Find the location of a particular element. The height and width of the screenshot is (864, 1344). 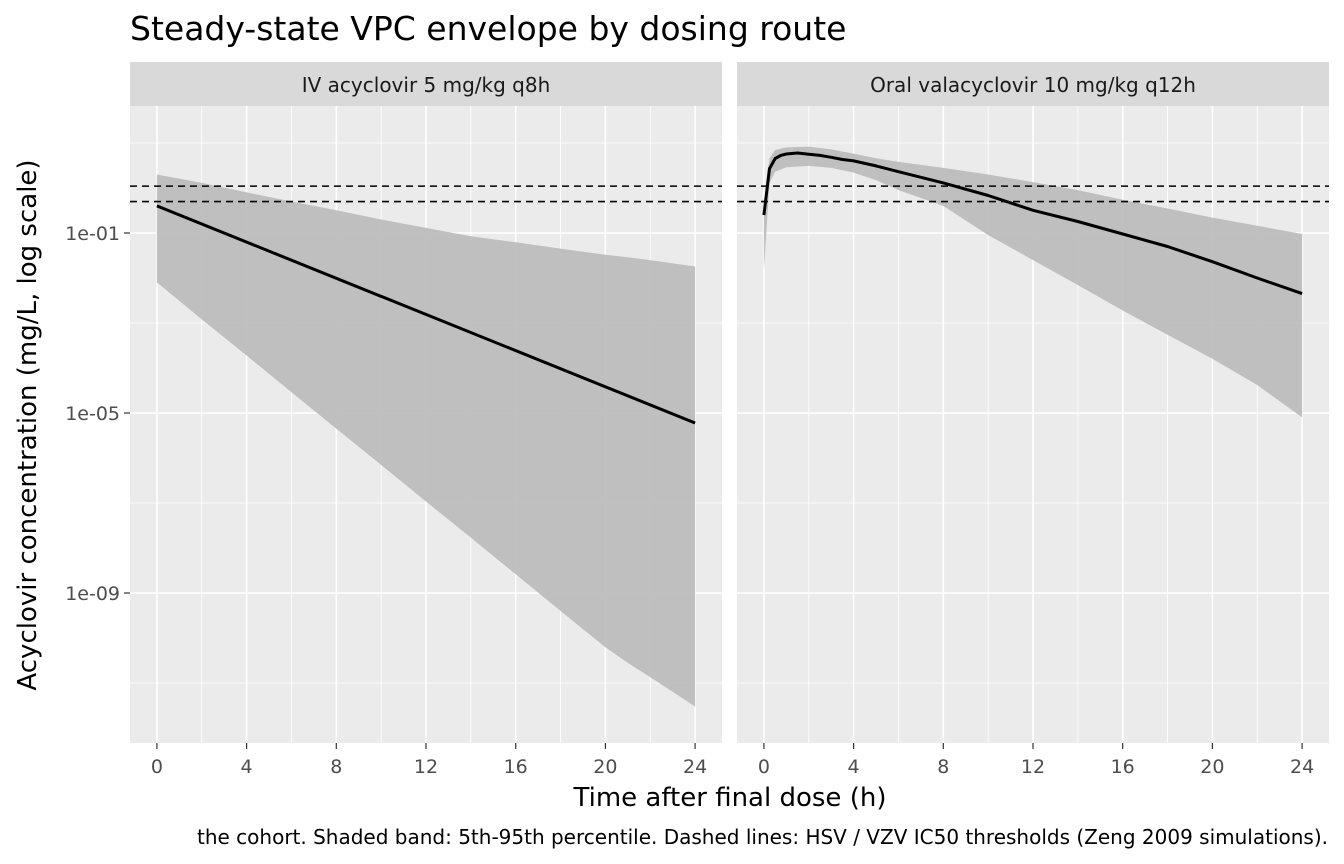

percentile-band is located at coordinates (1033, 282).